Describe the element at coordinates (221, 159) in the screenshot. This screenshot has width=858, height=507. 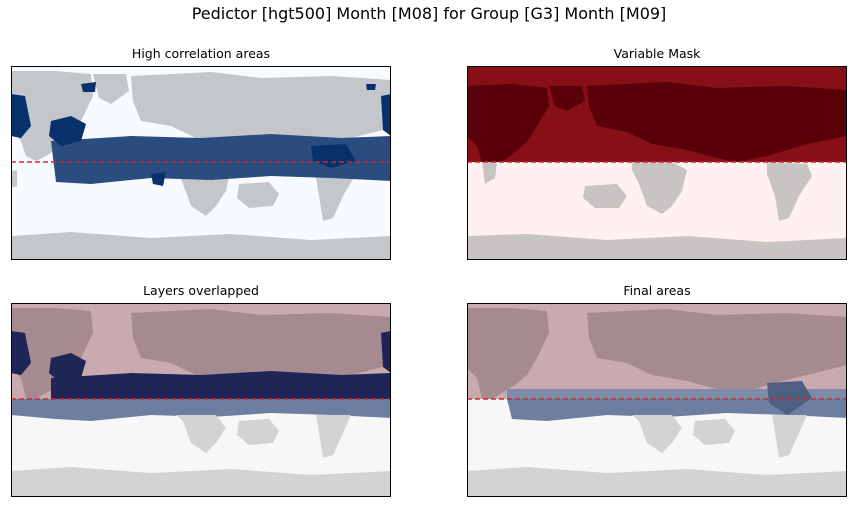
I see `corr-tropical-band` at that location.